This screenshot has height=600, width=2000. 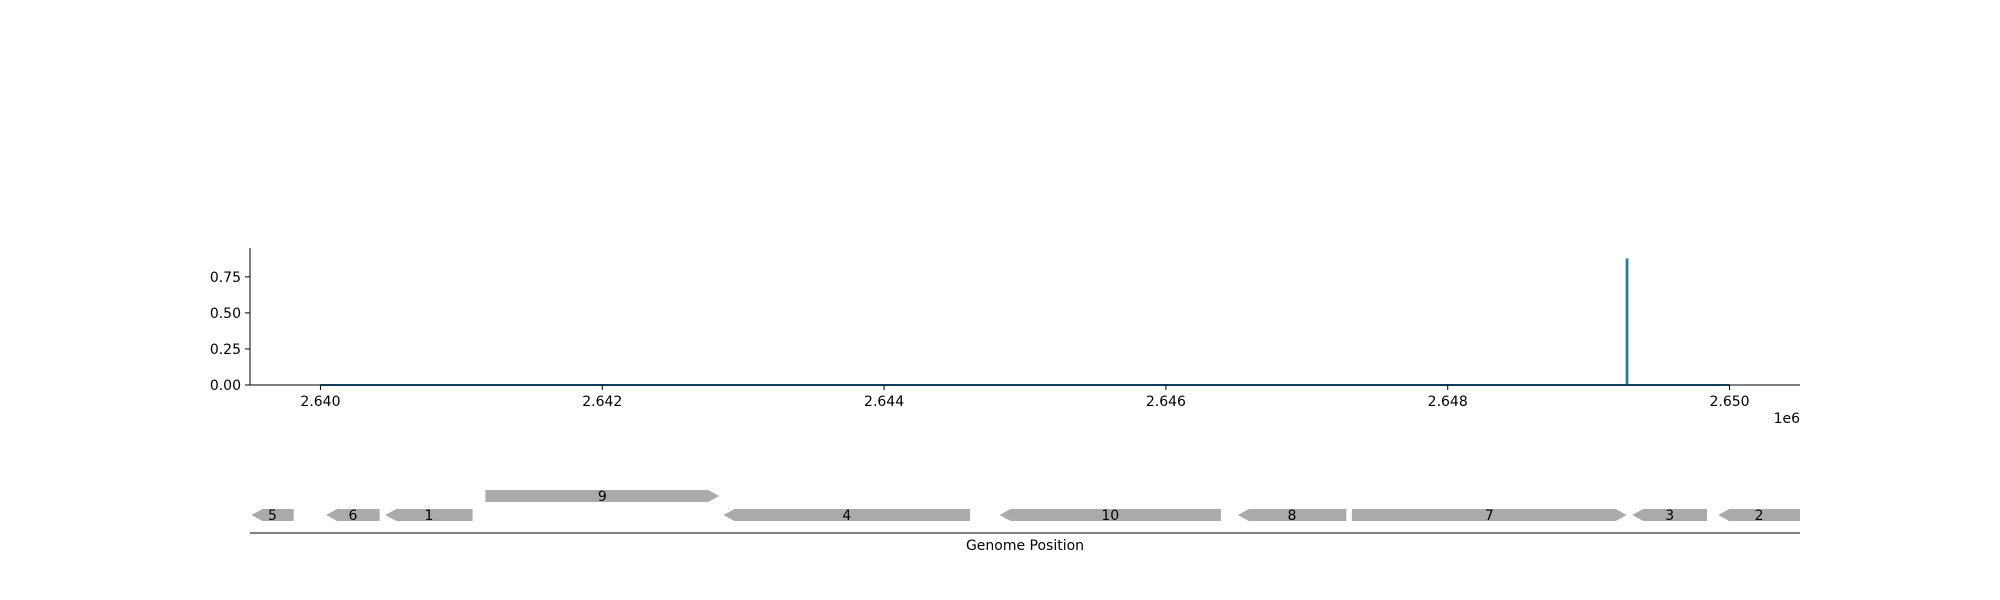 What do you see at coordinates (225, 278) in the screenshot?
I see `y-tick-label: 0.75` at bounding box center [225, 278].